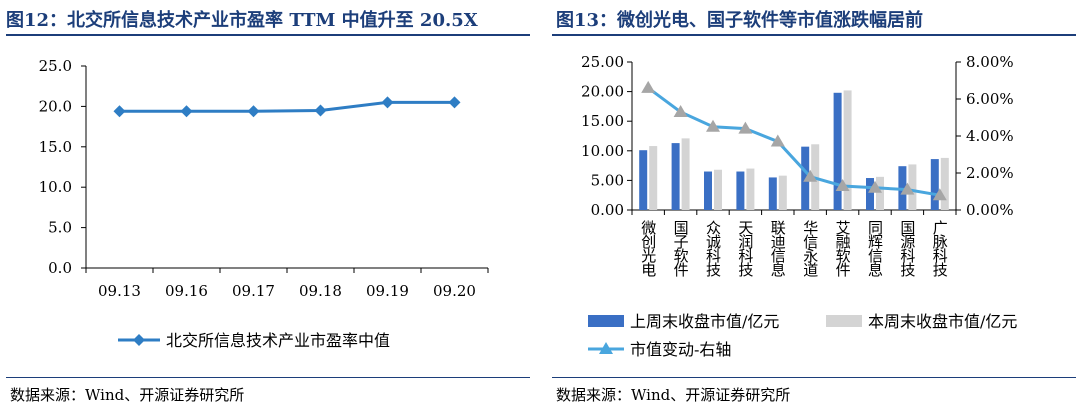 This screenshot has height=417, width=1080. I want to click on x-tick-label: 09.20, so click(454, 291).